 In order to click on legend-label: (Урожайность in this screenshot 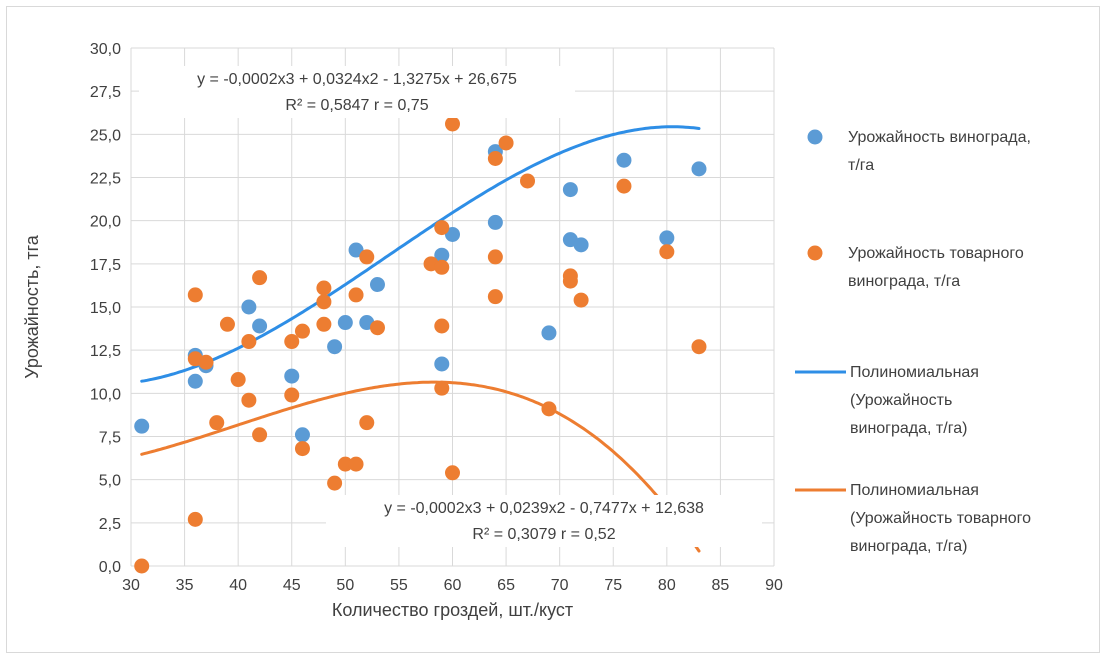, I will do `click(901, 400)`.